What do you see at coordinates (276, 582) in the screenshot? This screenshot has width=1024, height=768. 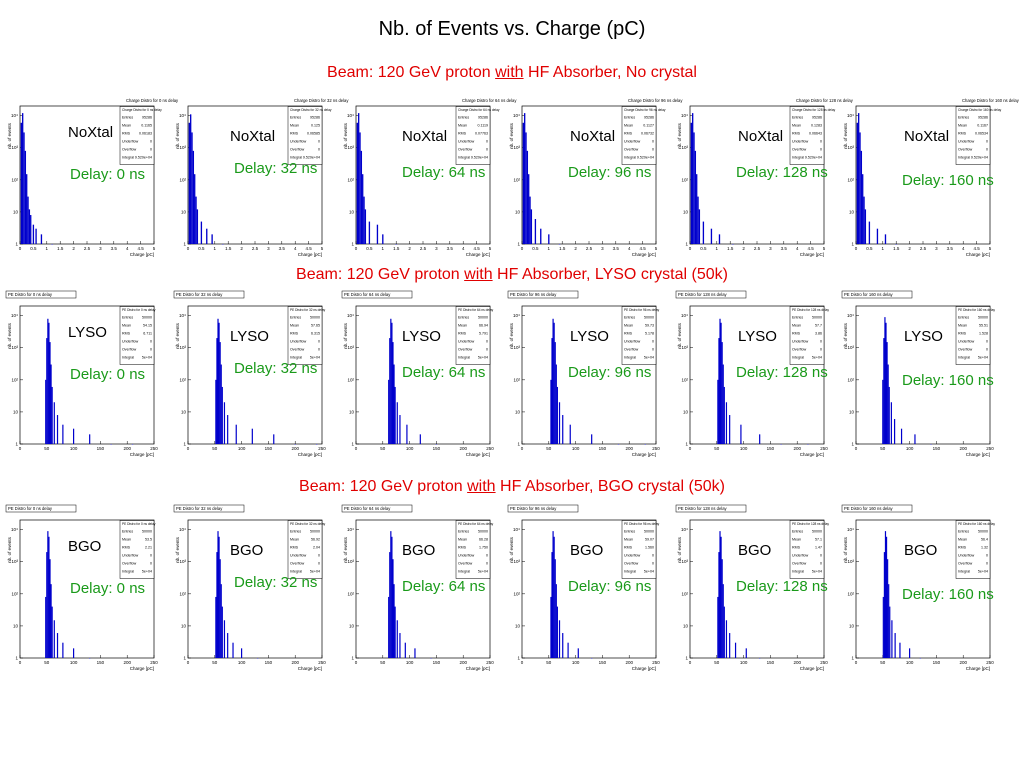 I see `delay-label: Delay: 32 ns` at bounding box center [276, 582].